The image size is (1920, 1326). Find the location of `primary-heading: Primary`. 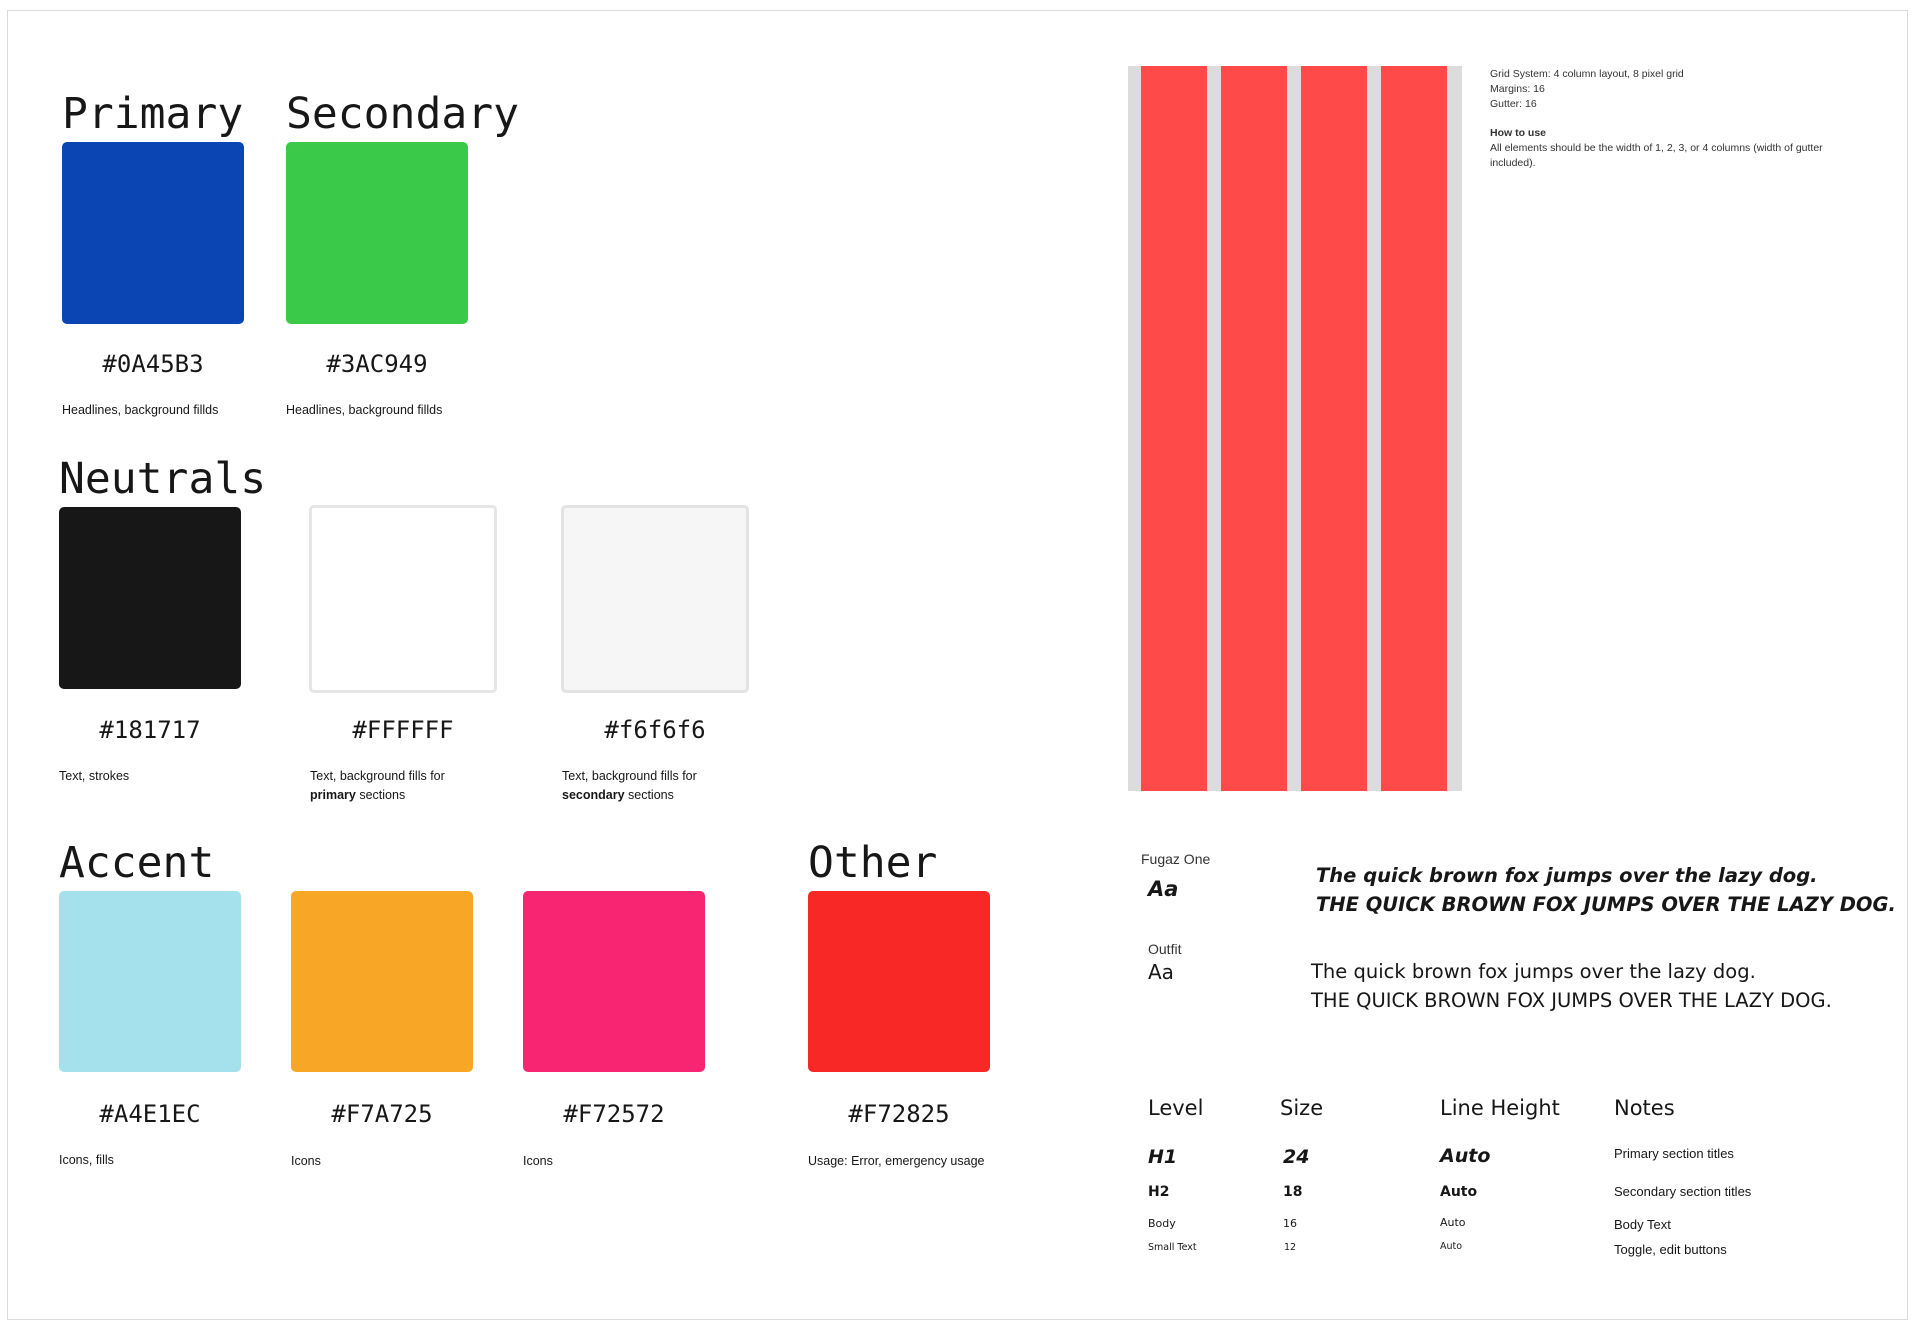

primary-heading: Primary is located at coordinates (153, 114).